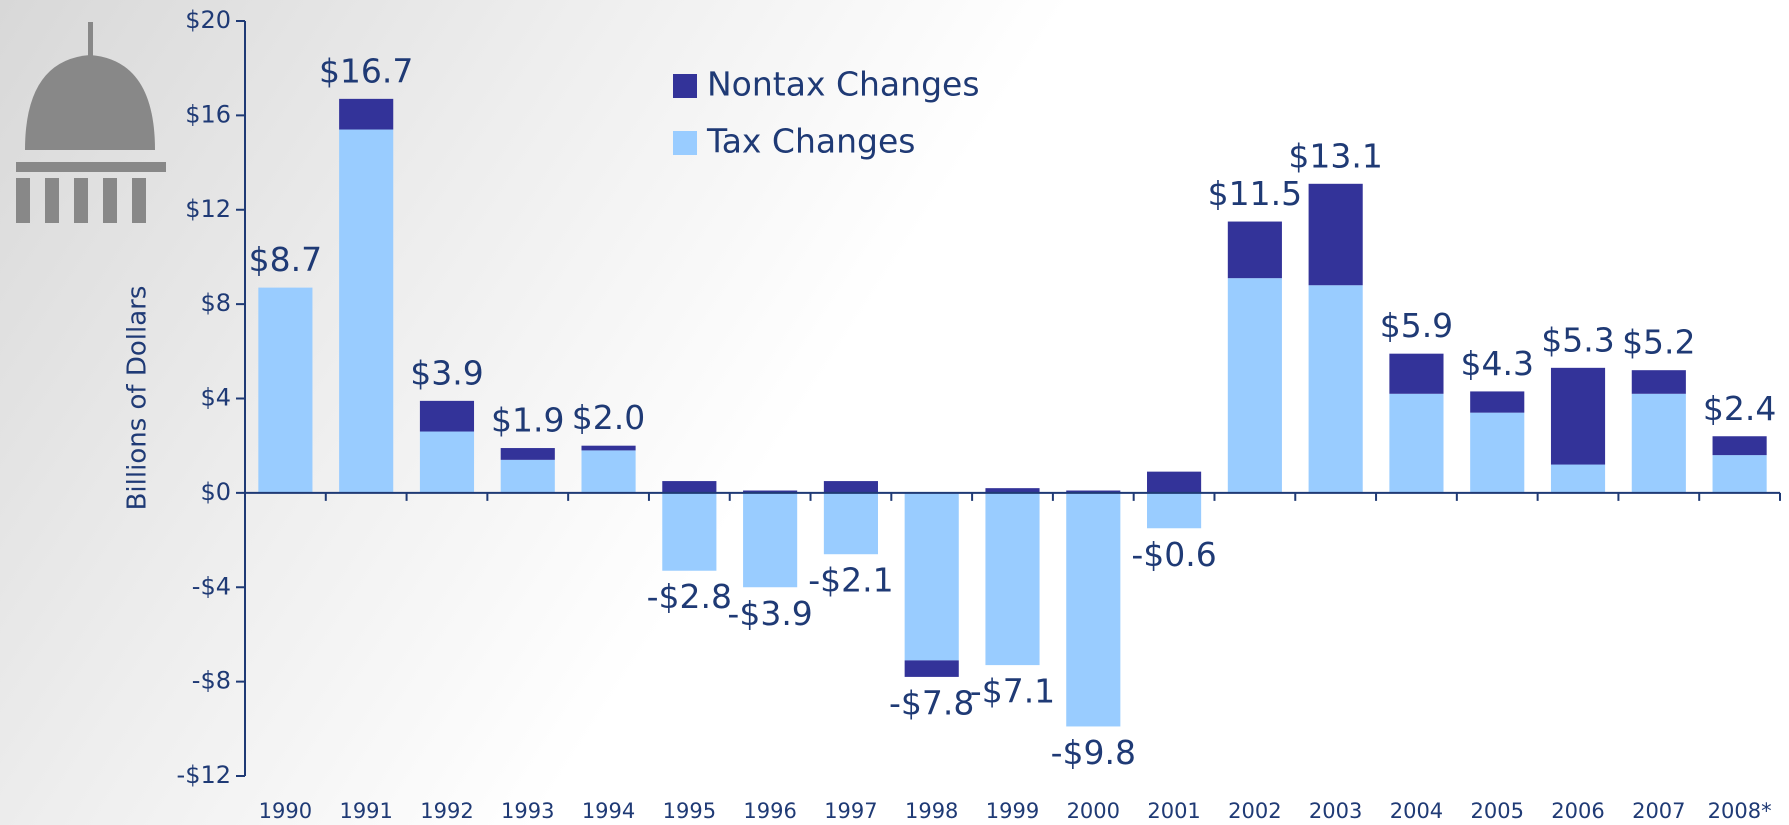 This screenshot has height=825, width=1789. Describe the element at coordinates (931, 811) in the screenshot. I see `x-tick-label: 1998` at that location.